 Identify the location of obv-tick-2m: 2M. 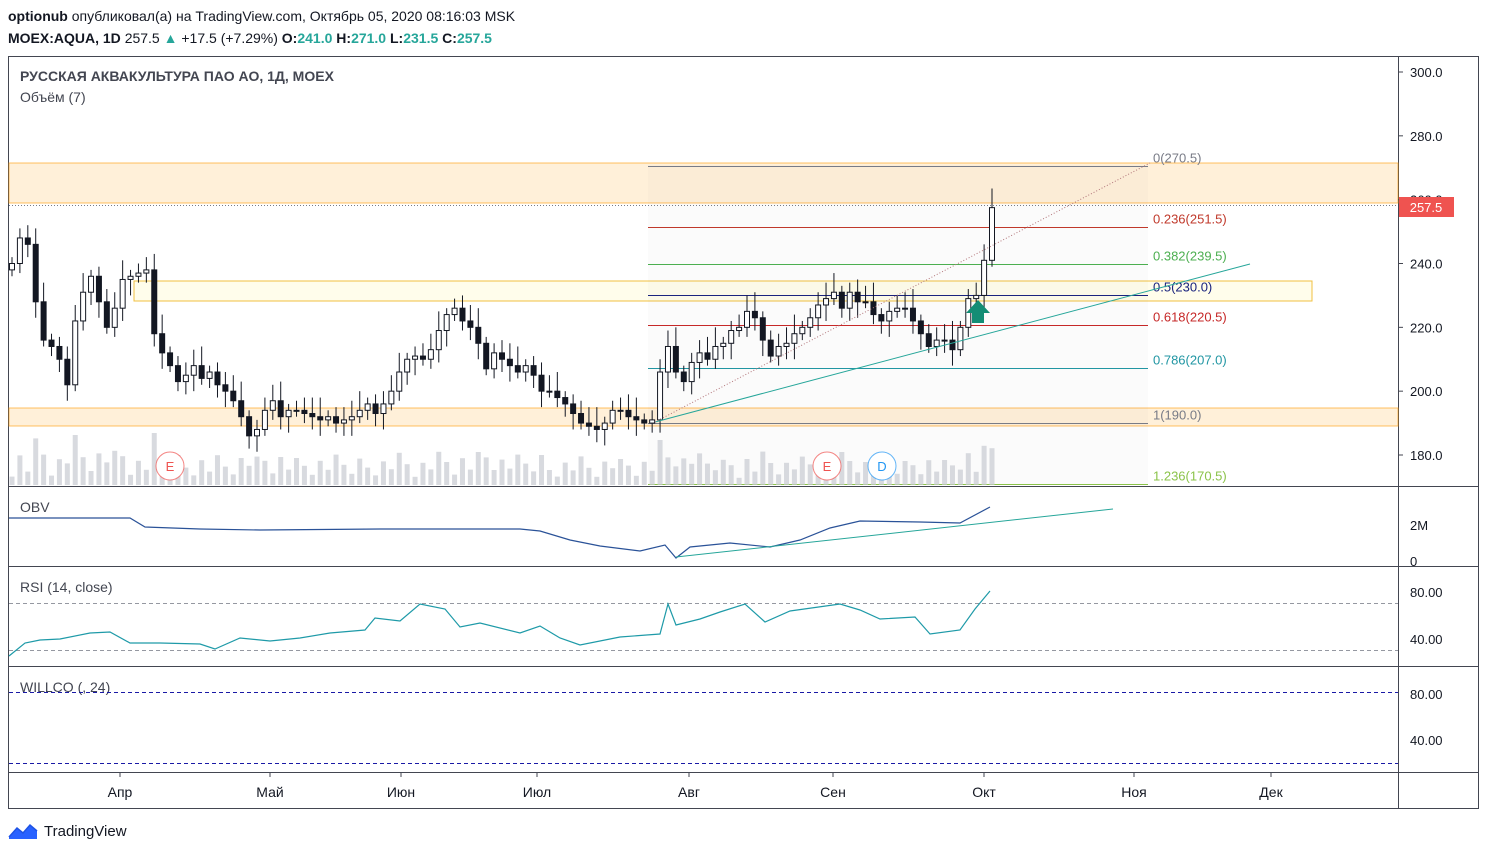
(1419, 525).